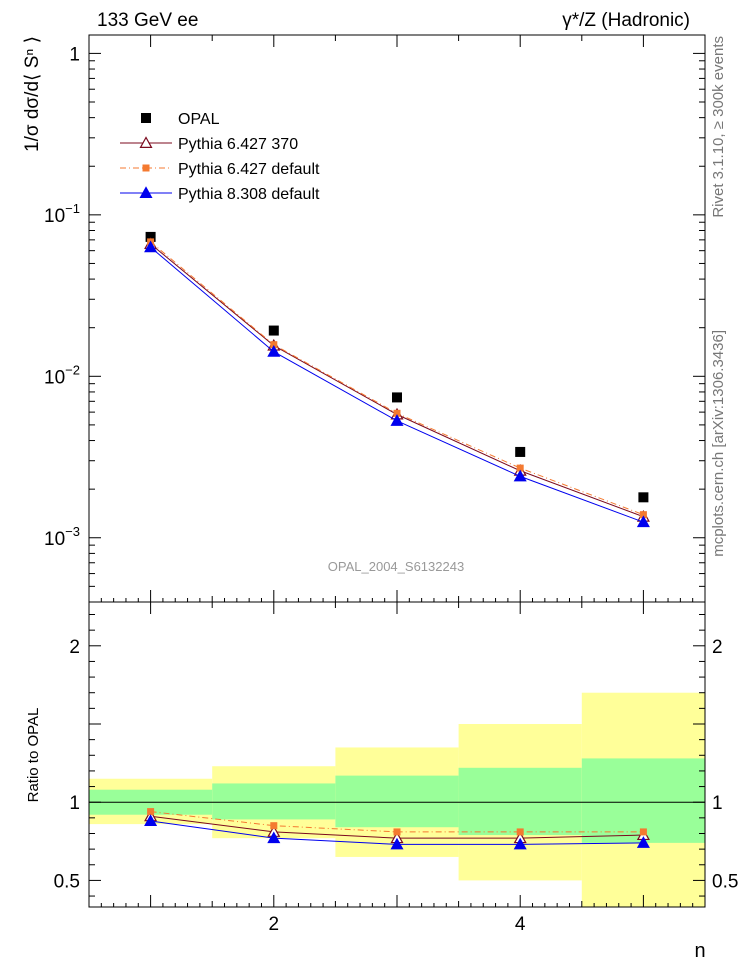  I want to click on legend-marker-opal, so click(146, 118).